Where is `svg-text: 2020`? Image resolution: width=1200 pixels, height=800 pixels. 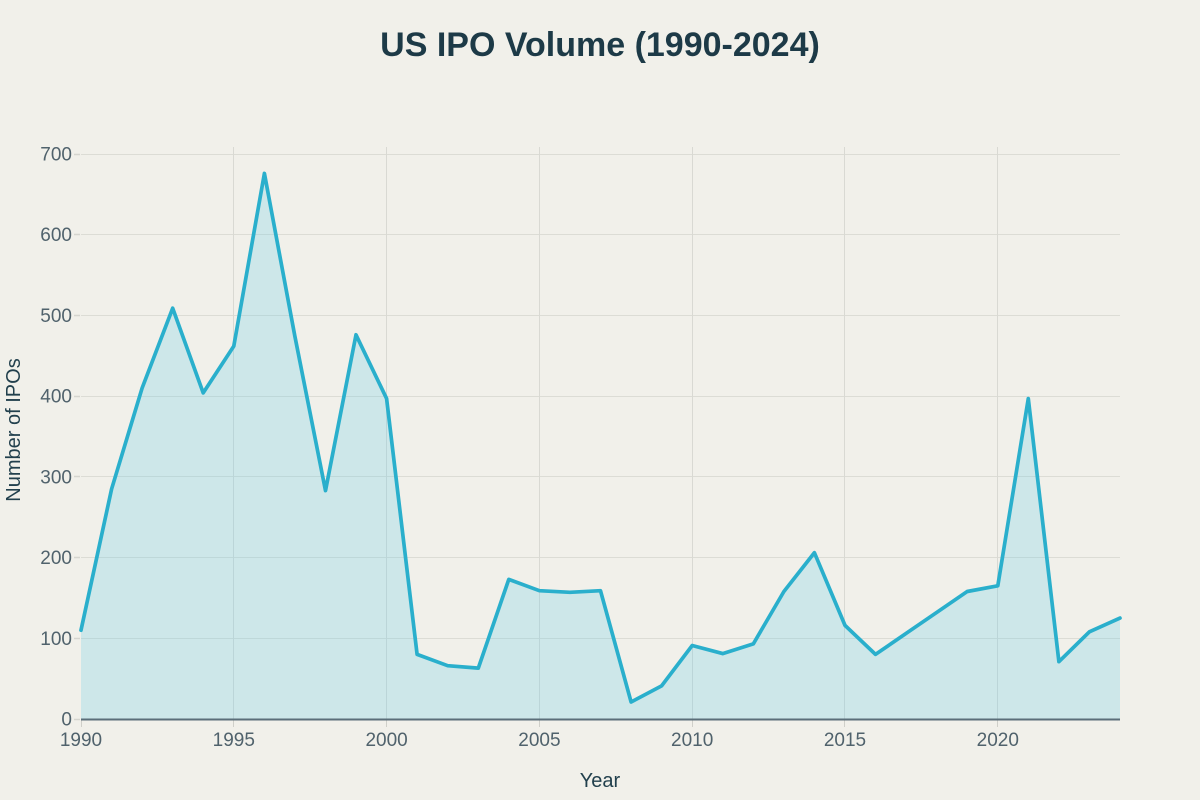 svg-text: 2020 is located at coordinates (998, 740).